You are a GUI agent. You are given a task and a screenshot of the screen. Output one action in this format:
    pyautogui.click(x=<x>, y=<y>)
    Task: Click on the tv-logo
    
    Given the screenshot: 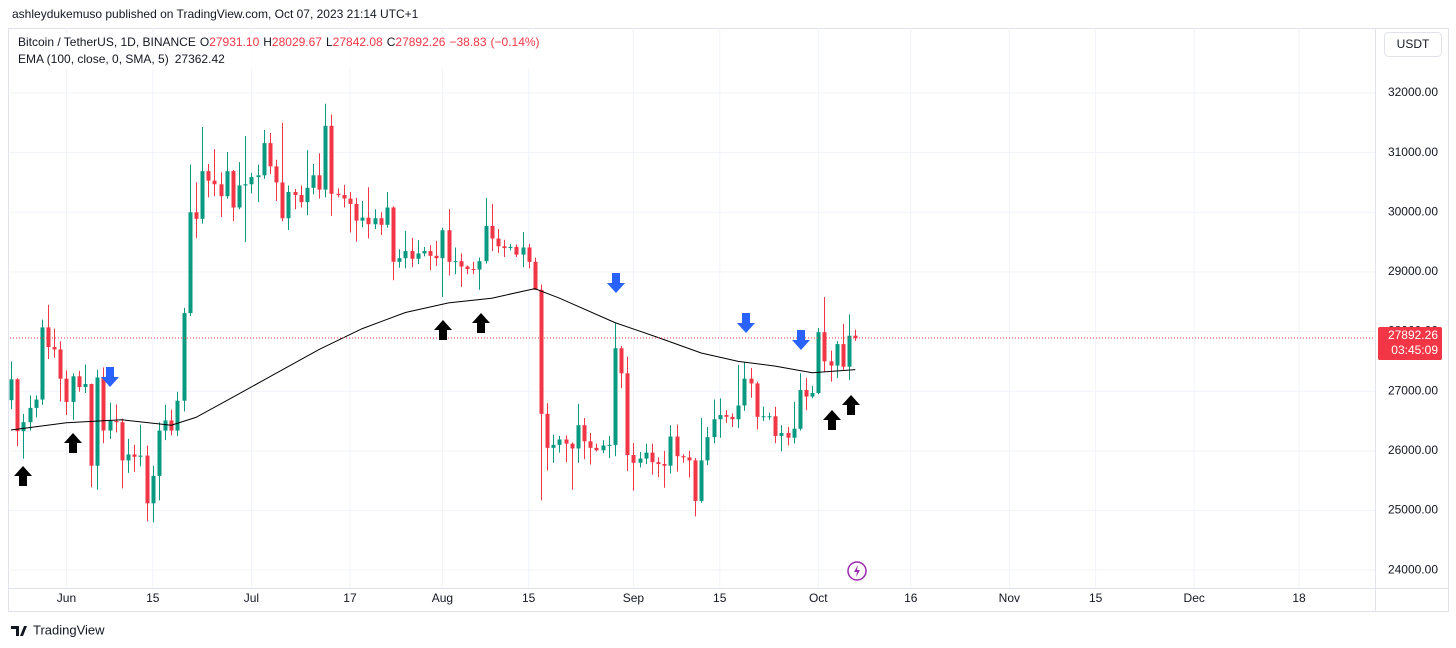 What is the action you would take?
    pyautogui.click(x=19, y=631)
    